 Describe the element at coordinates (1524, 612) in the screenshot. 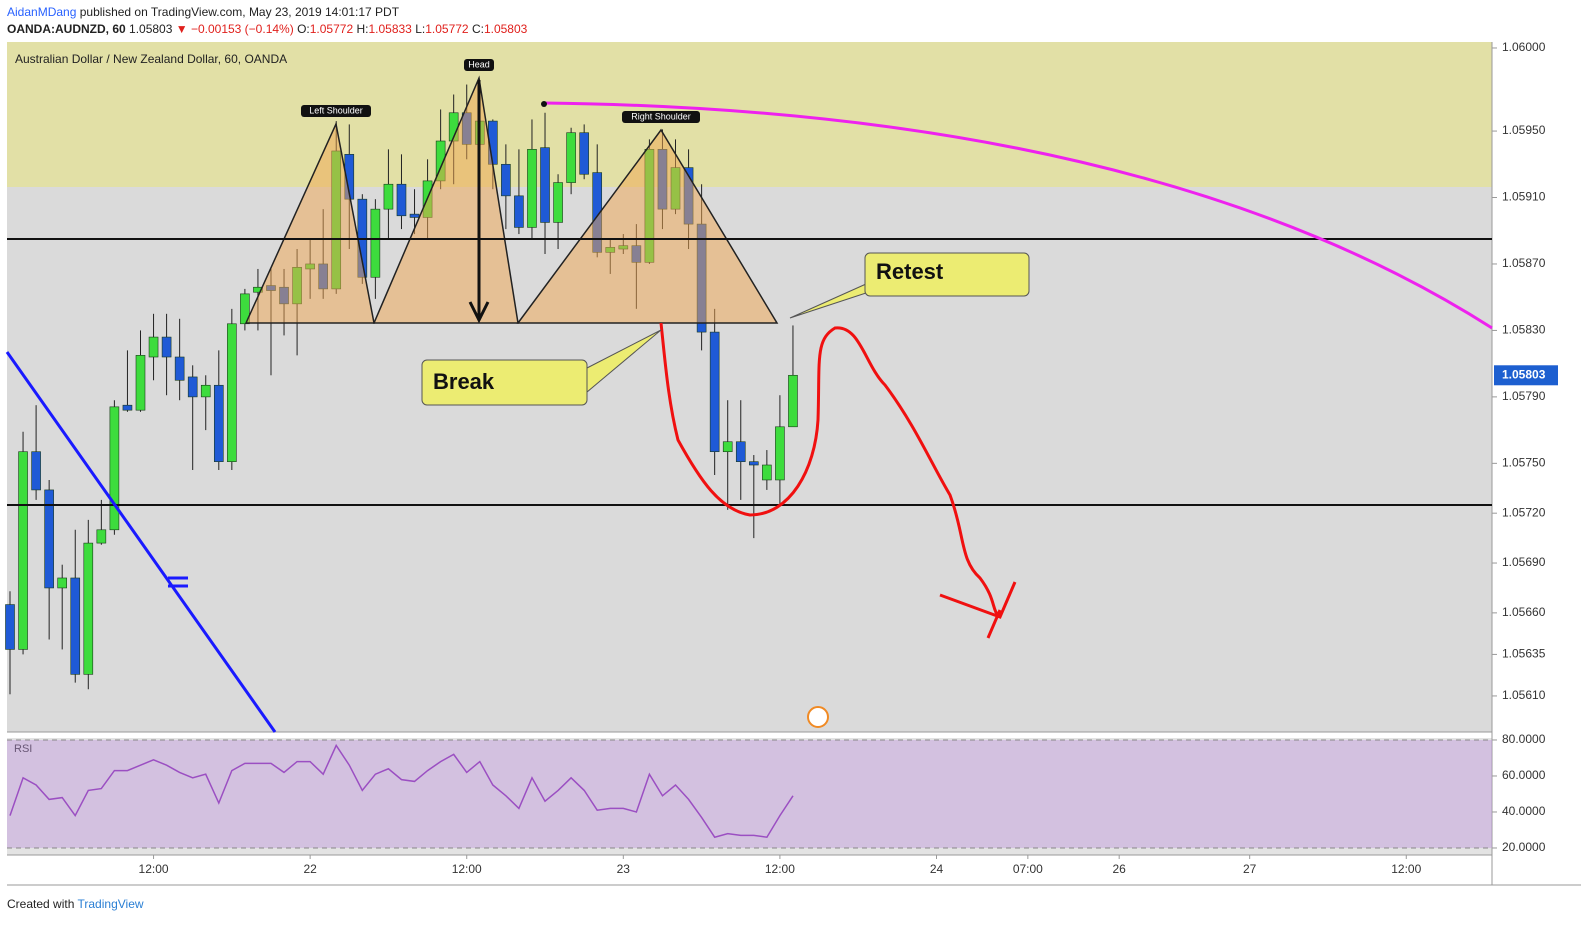

I see `y-tick-label: 1.05660` at that location.